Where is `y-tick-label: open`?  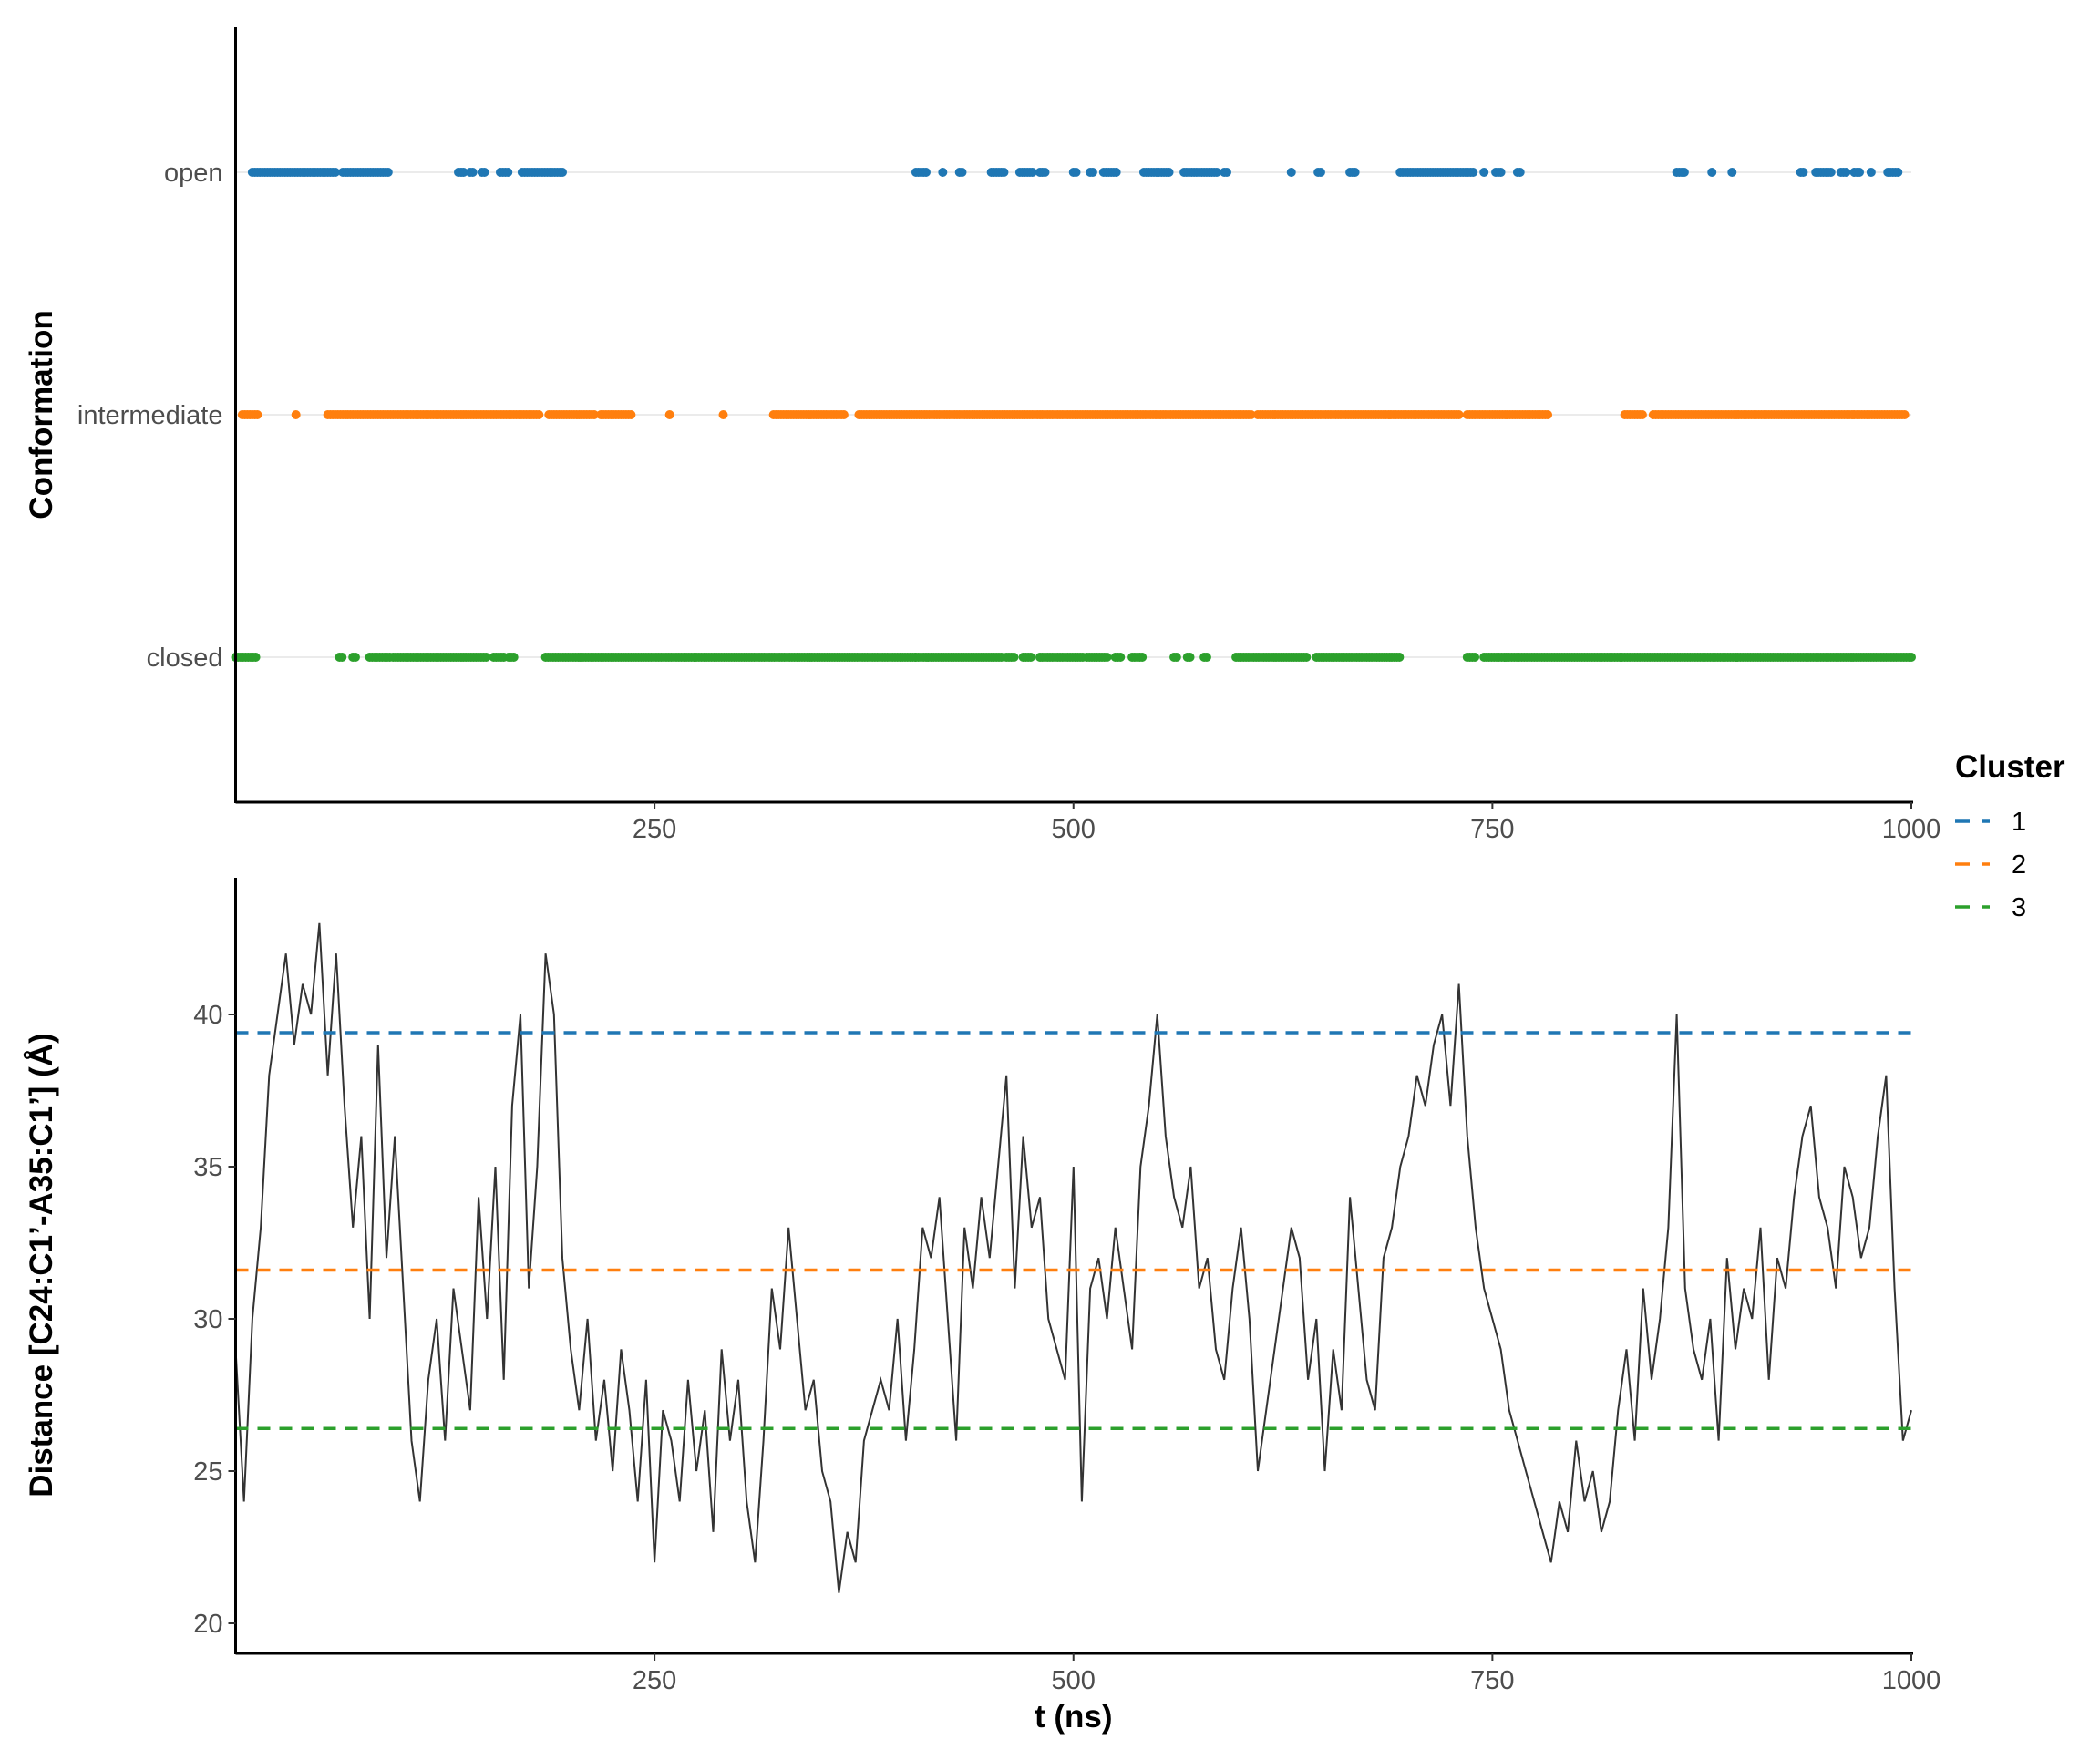 y-tick-label: open is located at coordinates (193, 174).